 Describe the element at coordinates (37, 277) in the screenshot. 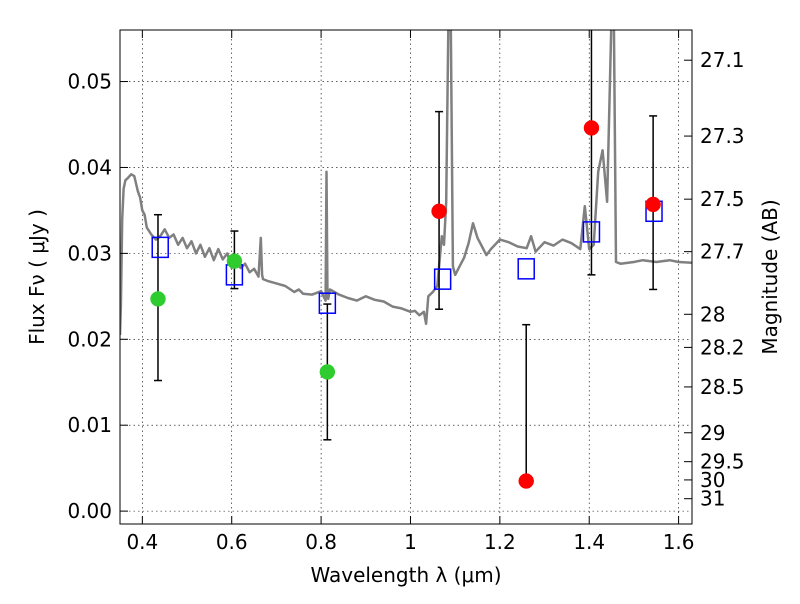

I see `y-axis-label: Flux Fν ( μJy )` at that location.